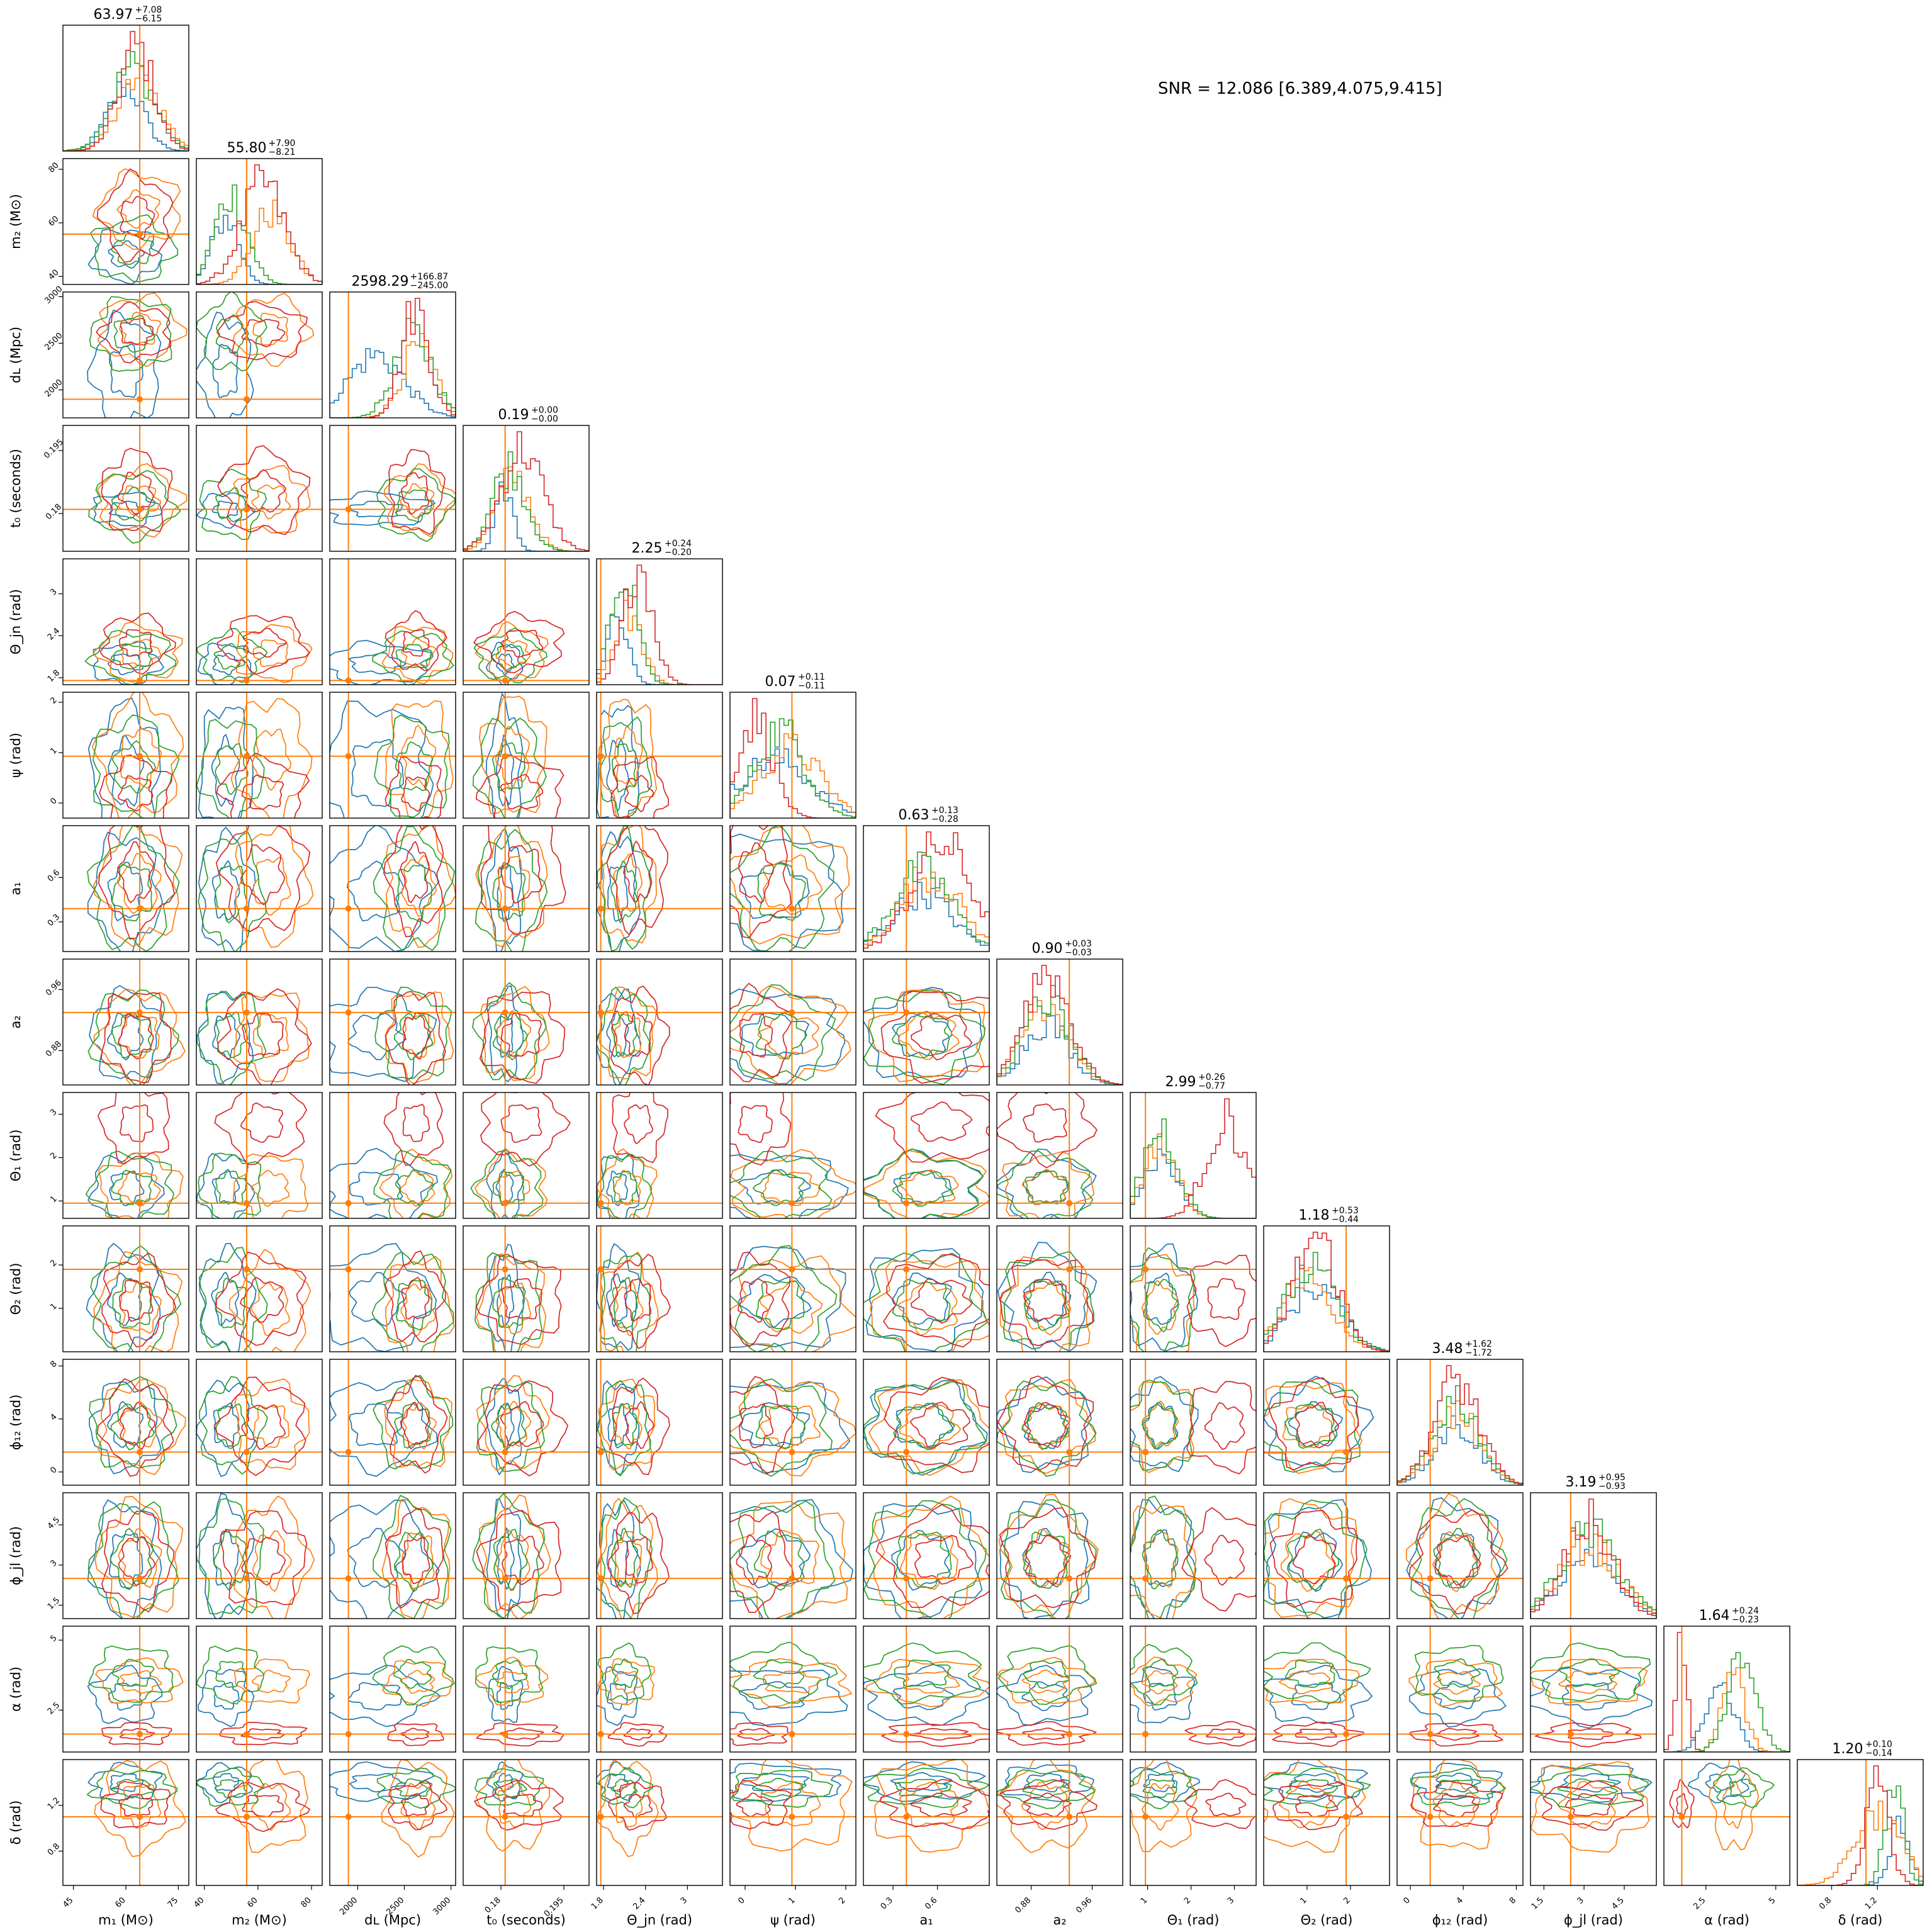 This screenshot has height=1932, width=1932. I want to click on contour-panel-phi12-m2, so click(259, 1422).